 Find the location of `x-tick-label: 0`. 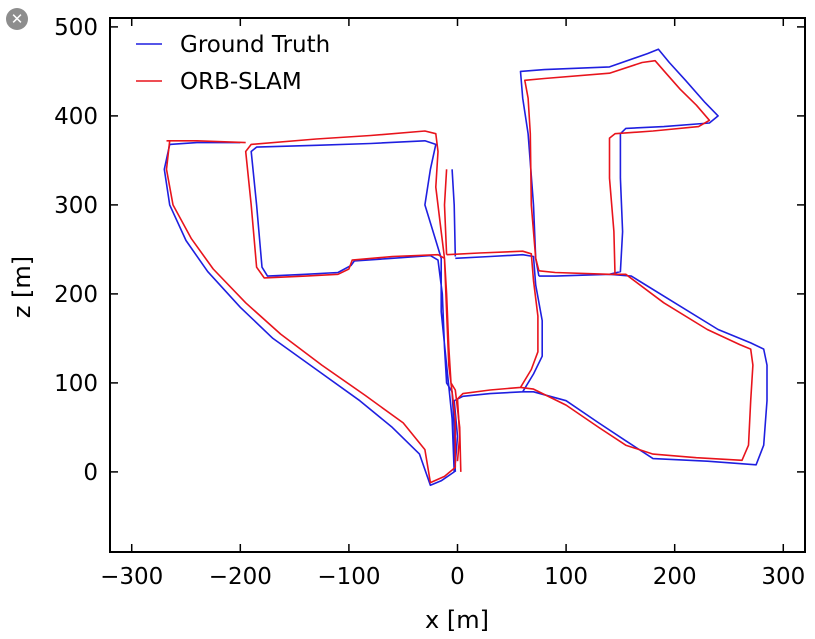

x-tick-label: 0 is located at coordinates (457, 577).